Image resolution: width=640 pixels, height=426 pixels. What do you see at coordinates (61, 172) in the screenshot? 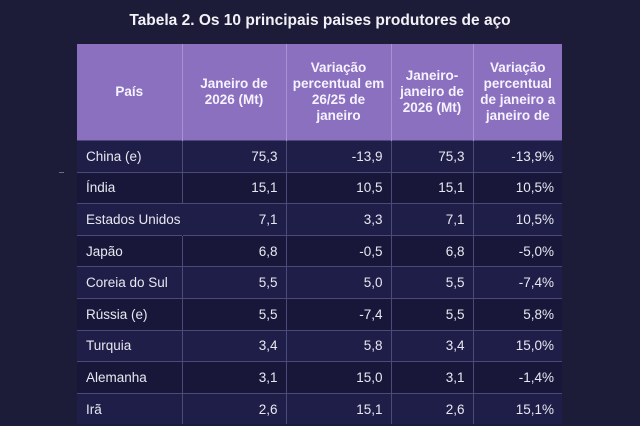
I see `divider` at bounding box center [61, 172].